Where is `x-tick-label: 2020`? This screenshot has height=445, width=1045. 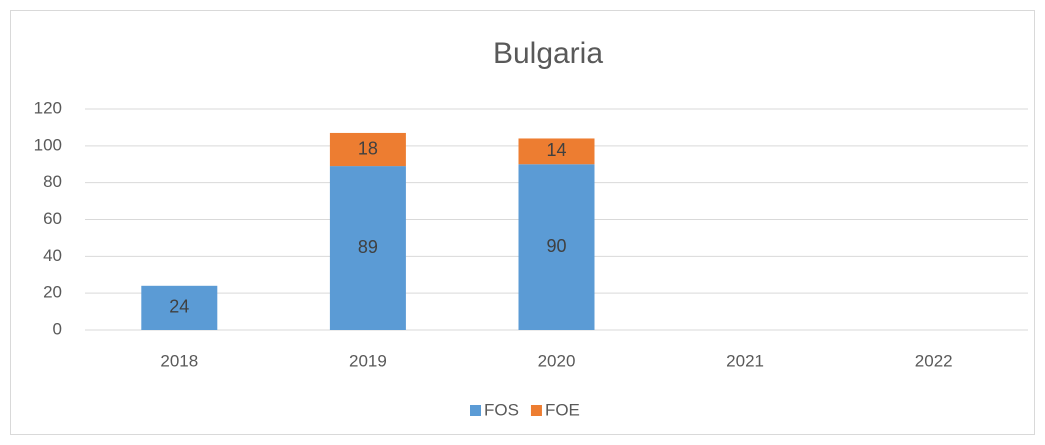
x-tick-label: 2020 is located at coordinates (557, 360).